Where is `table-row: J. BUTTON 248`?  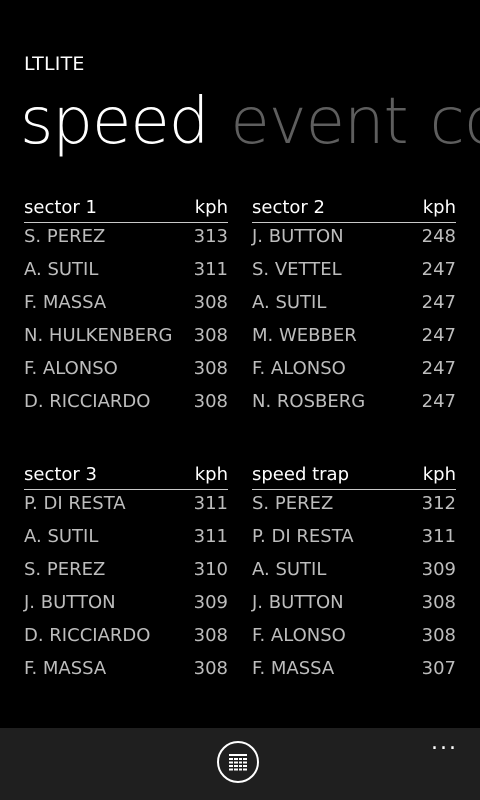
table-row: J. BUTTON 248 is located at coordinates (354, 239).